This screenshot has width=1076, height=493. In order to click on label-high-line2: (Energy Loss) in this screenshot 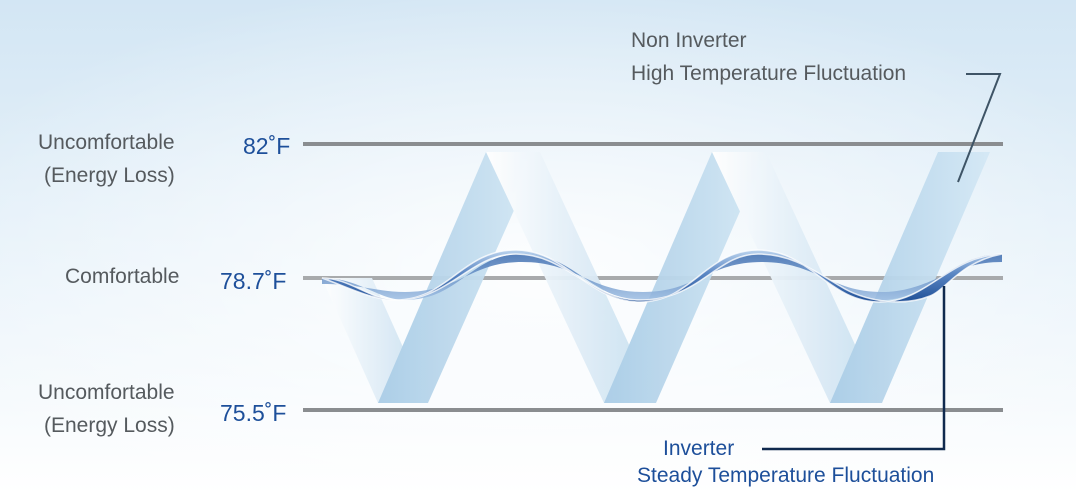, I will do `click(109, 175)`.